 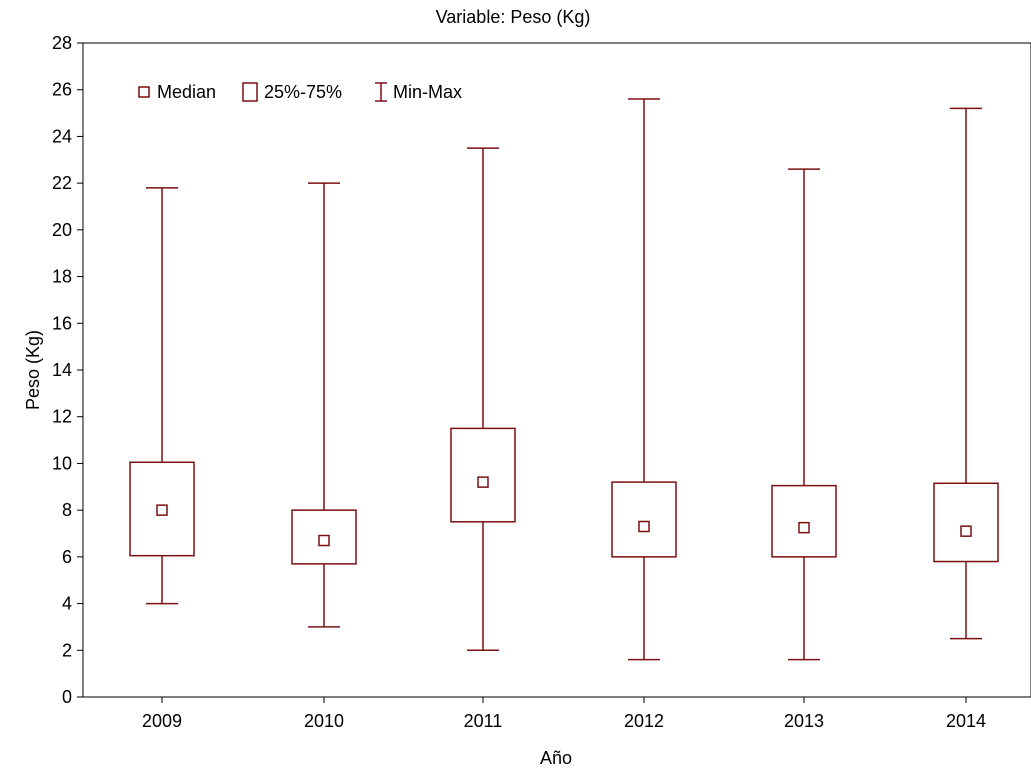 I want to click on legend-label-median: Median, so click(x=186, y=92).